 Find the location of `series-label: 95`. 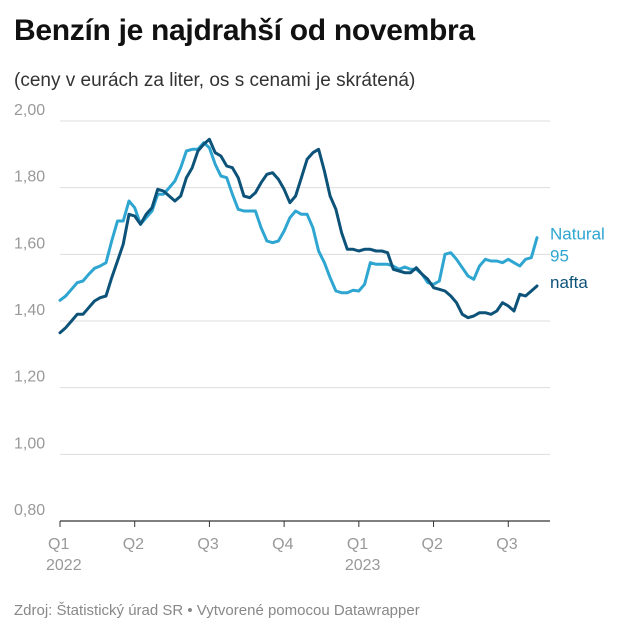

series-label: 95 is located at coordinates (559, 256).